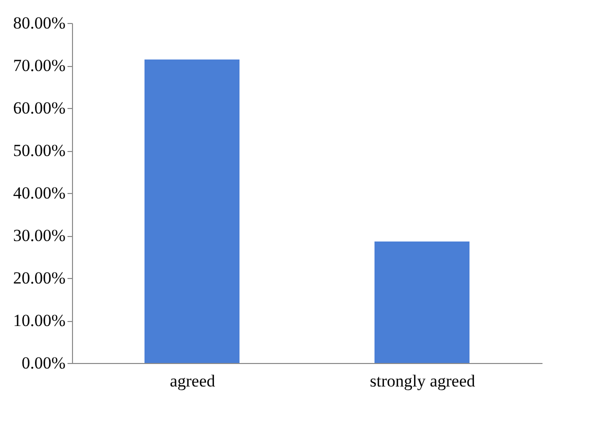  Describe the element at coordinates (39, 193) in the screenshot. I see `y-tick-label: 40.00%` at that location.